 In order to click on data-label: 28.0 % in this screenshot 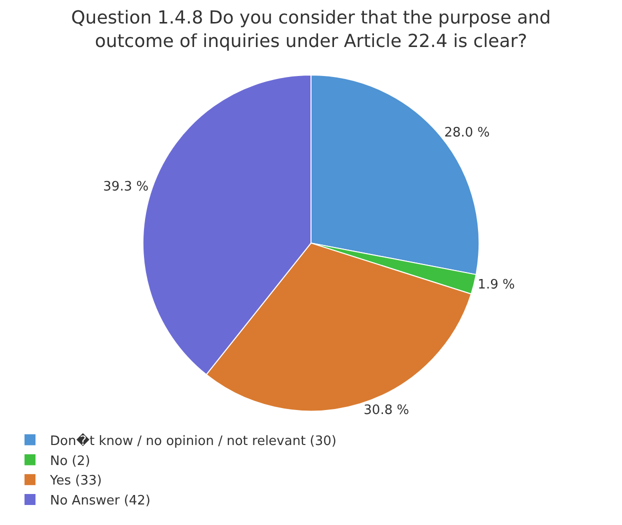, I will do `click(467, 132)`.